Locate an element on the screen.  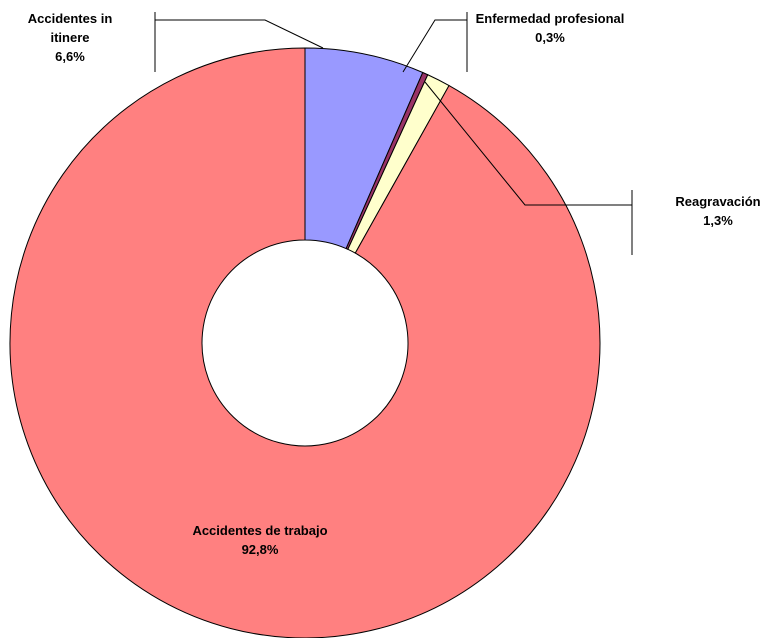
category-label: Accidentes in itinere is located at coordinates (70, 28).